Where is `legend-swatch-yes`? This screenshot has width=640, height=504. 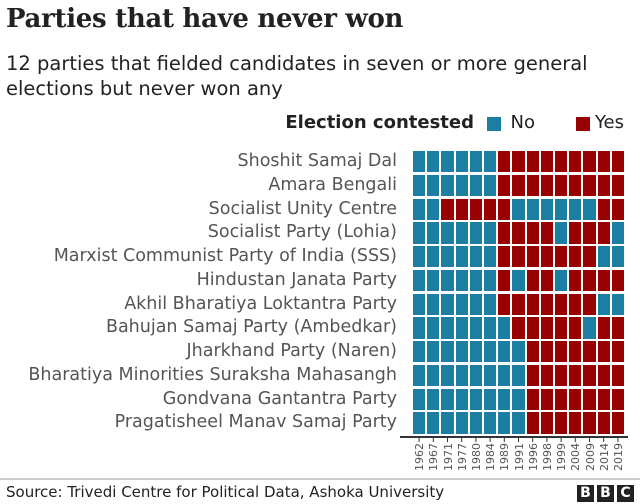
legend-swatch-yes is located at coordinates (583, 124).